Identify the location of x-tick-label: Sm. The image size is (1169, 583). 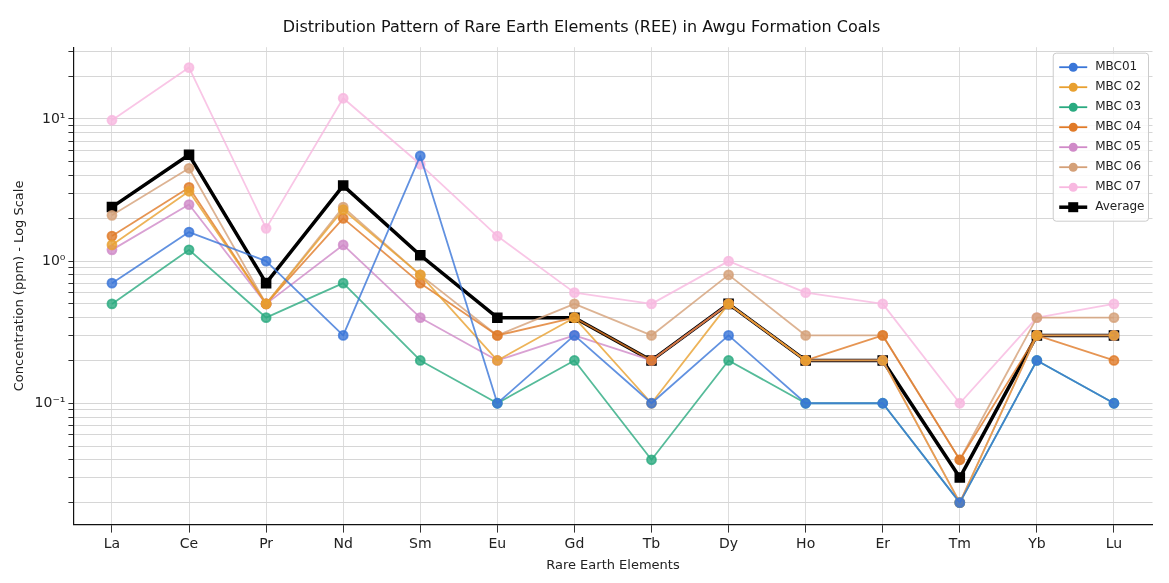
(420, 542).